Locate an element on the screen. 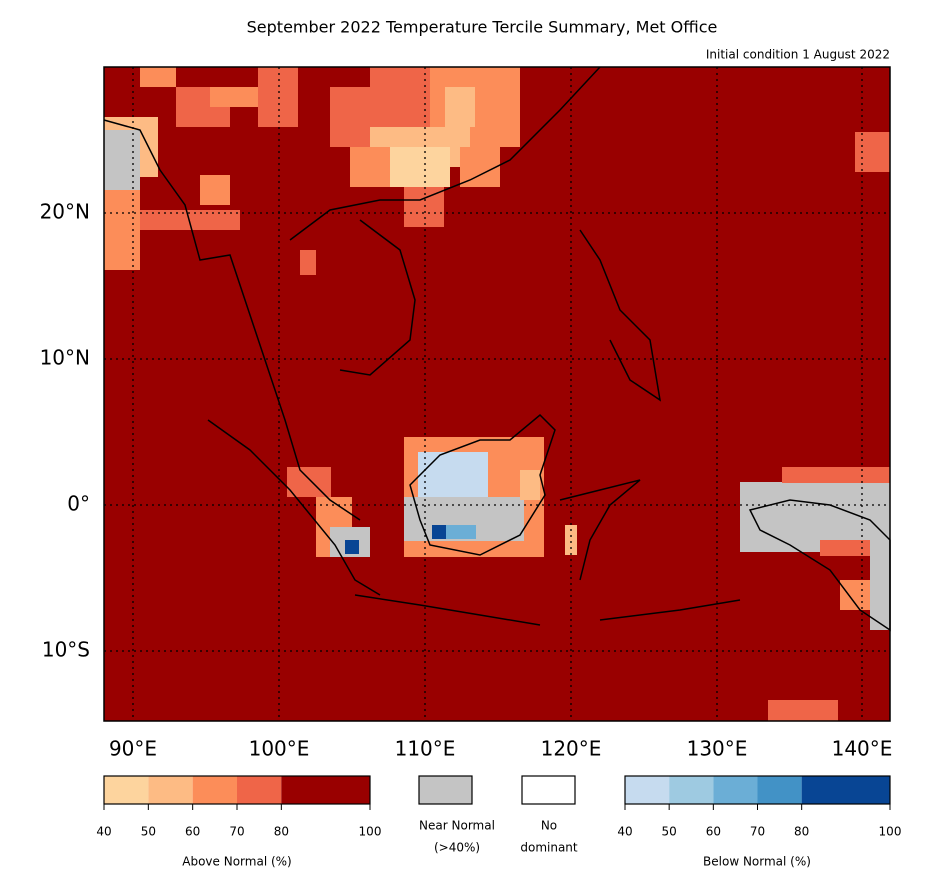 Image resolution: width=926 pixels, height=893 pixels. lat-label: 10°N is located at coordinates (65, 358).